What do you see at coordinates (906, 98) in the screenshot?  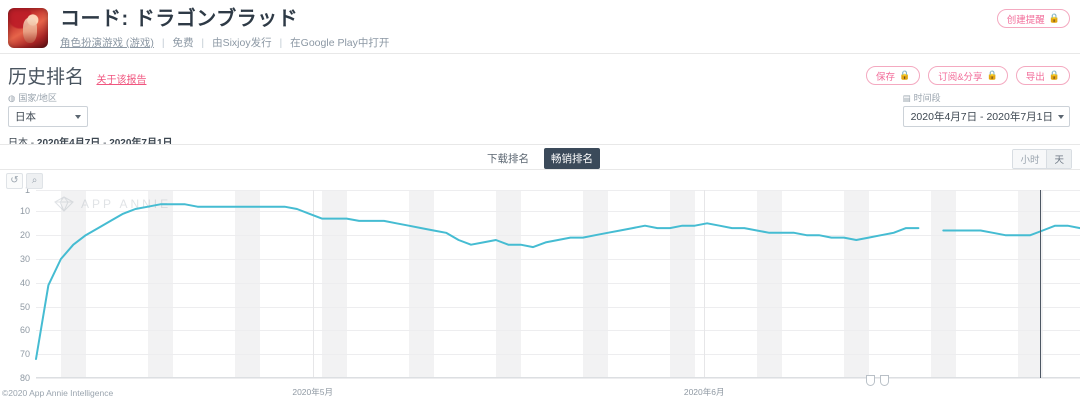 I see `calendar-icon: ▤` at bounding box center [906, 98].